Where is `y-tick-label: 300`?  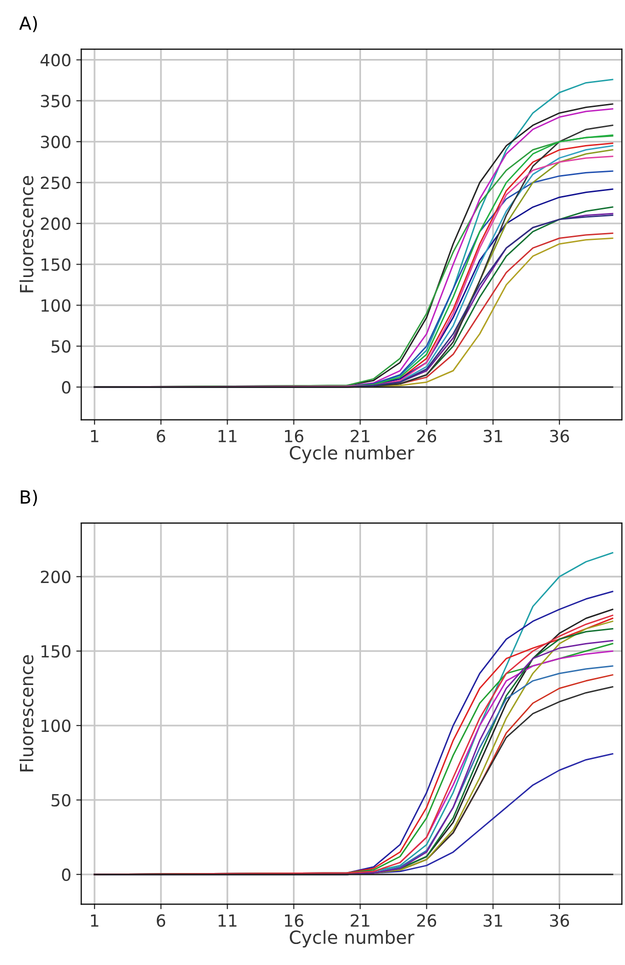 y-tick-label: 300 is located at coordinates (55, 142).